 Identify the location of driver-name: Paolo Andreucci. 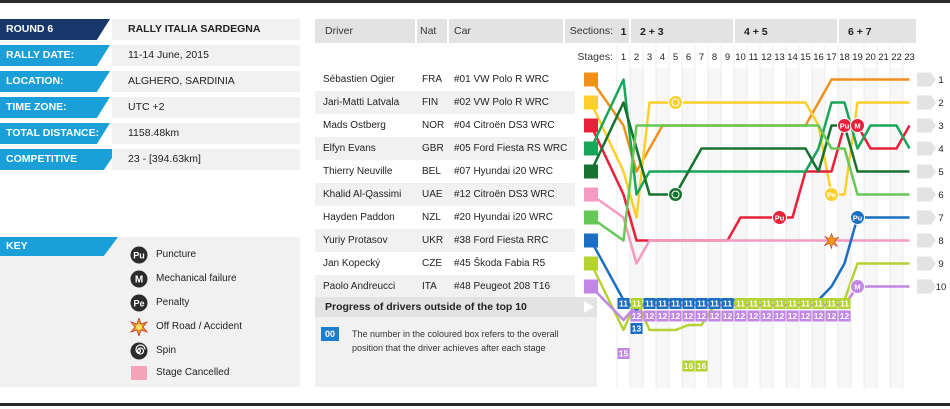
(359, 286).